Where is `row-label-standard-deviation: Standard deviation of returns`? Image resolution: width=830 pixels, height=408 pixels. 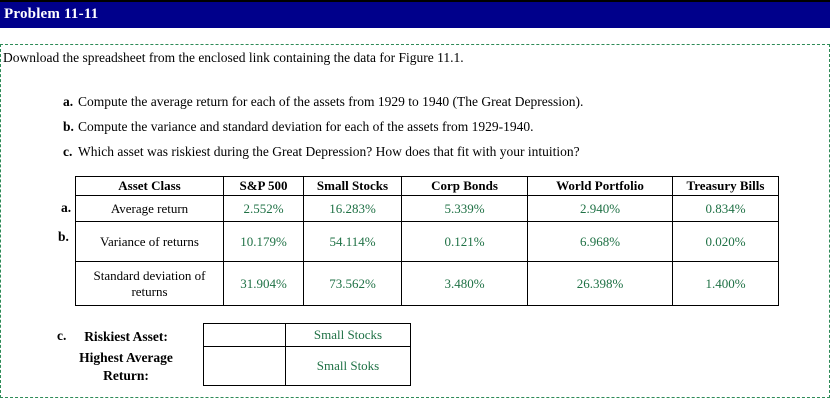 row-label-standard-deviation: Standard deviation of returns is located at coordinates (149, 283).